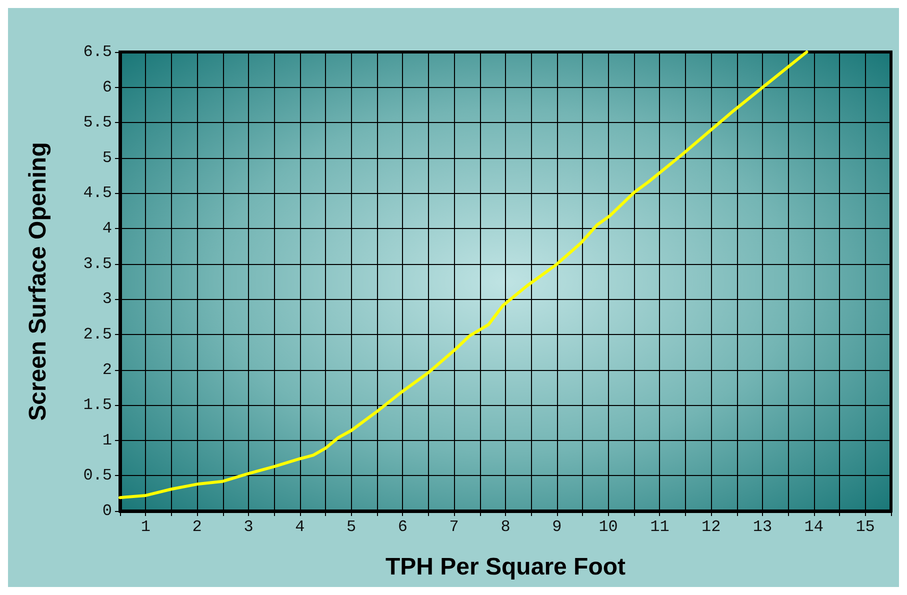  What do you see at coordinates (97, 52) in the screenshot?
I see `y-tick-label: 6.5` at bounding box center [97, 52].